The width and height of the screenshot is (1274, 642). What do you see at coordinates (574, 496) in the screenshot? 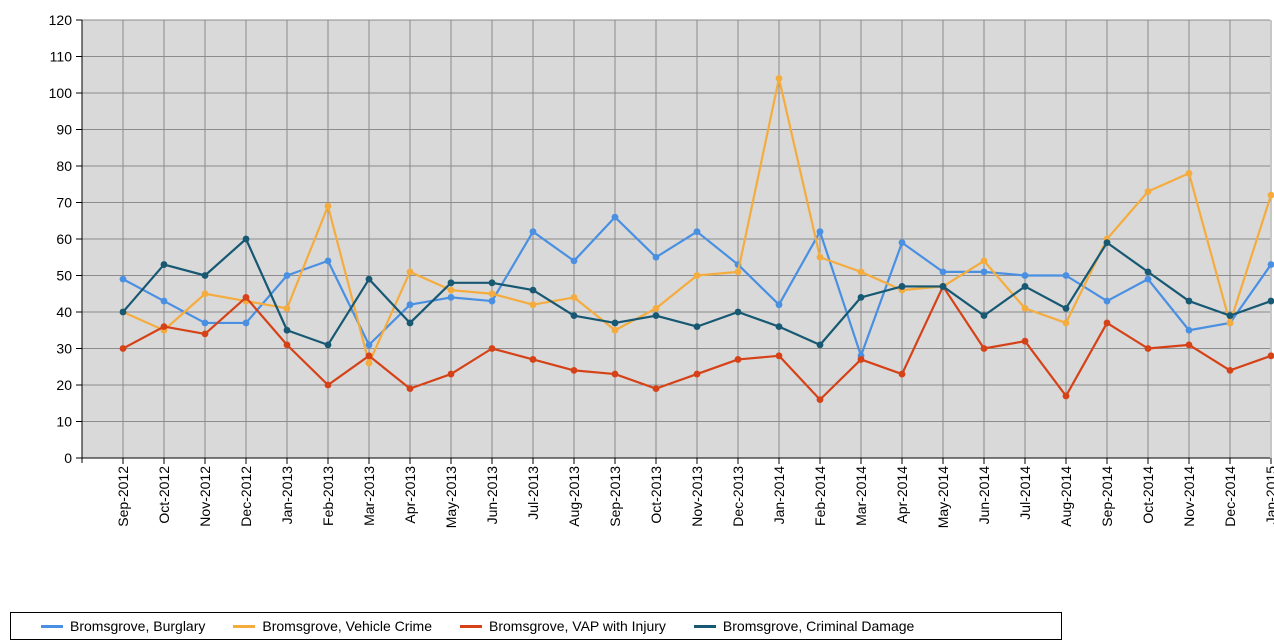
I see `x-tick-label: Aug-2013` at bounding box center [574, 496].